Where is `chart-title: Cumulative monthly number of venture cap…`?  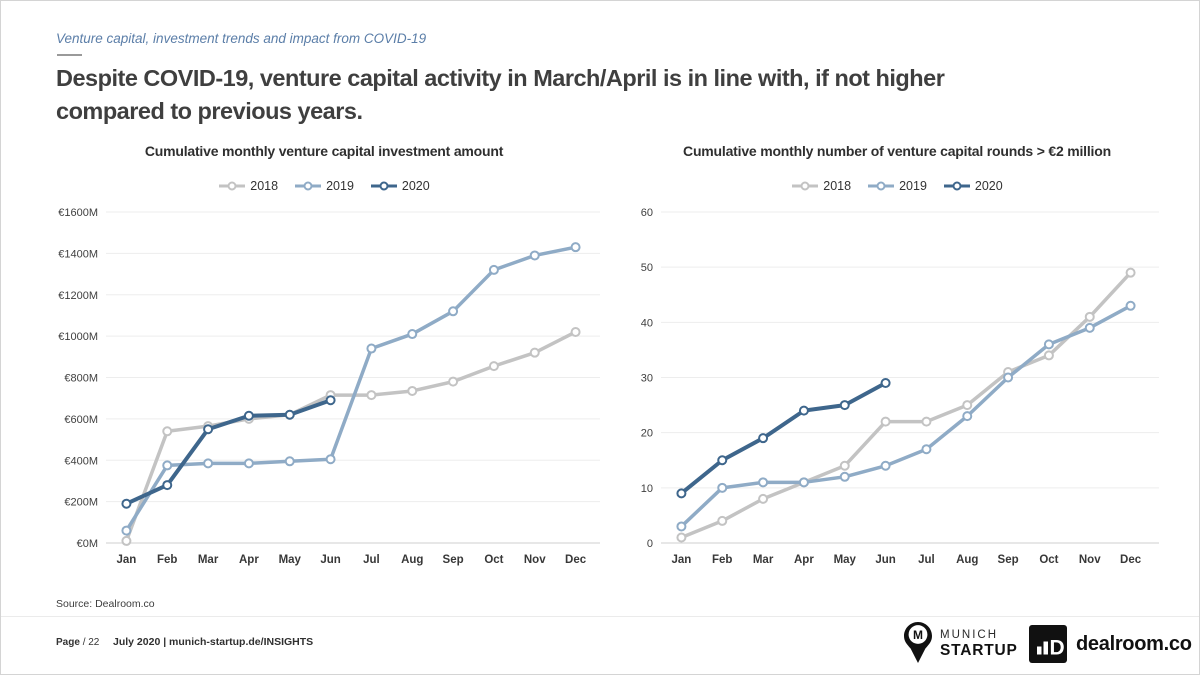 chart-title: Cumulative monthly number of venture cap… is located at coordinates (897, 151).